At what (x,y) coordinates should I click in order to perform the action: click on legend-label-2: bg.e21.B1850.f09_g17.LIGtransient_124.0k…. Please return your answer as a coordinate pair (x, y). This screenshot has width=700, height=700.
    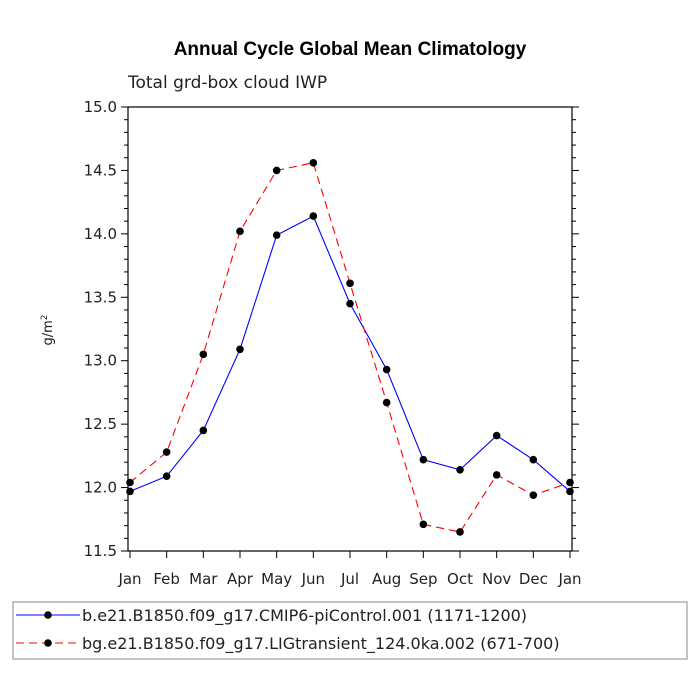
    Looking at the image, I should click on (321, 644).